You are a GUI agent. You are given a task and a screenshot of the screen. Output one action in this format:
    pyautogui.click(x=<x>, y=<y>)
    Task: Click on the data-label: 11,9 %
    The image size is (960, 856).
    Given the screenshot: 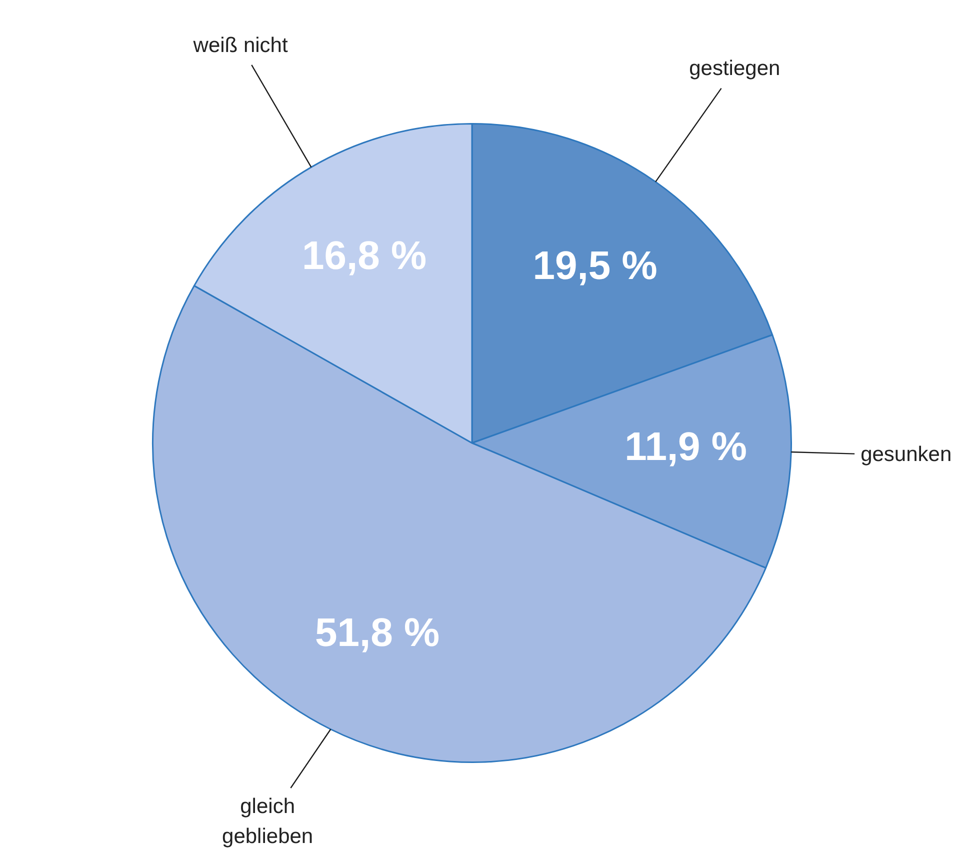 What is the action you would take?
    pyautogui.click(x=685, y=447)
    